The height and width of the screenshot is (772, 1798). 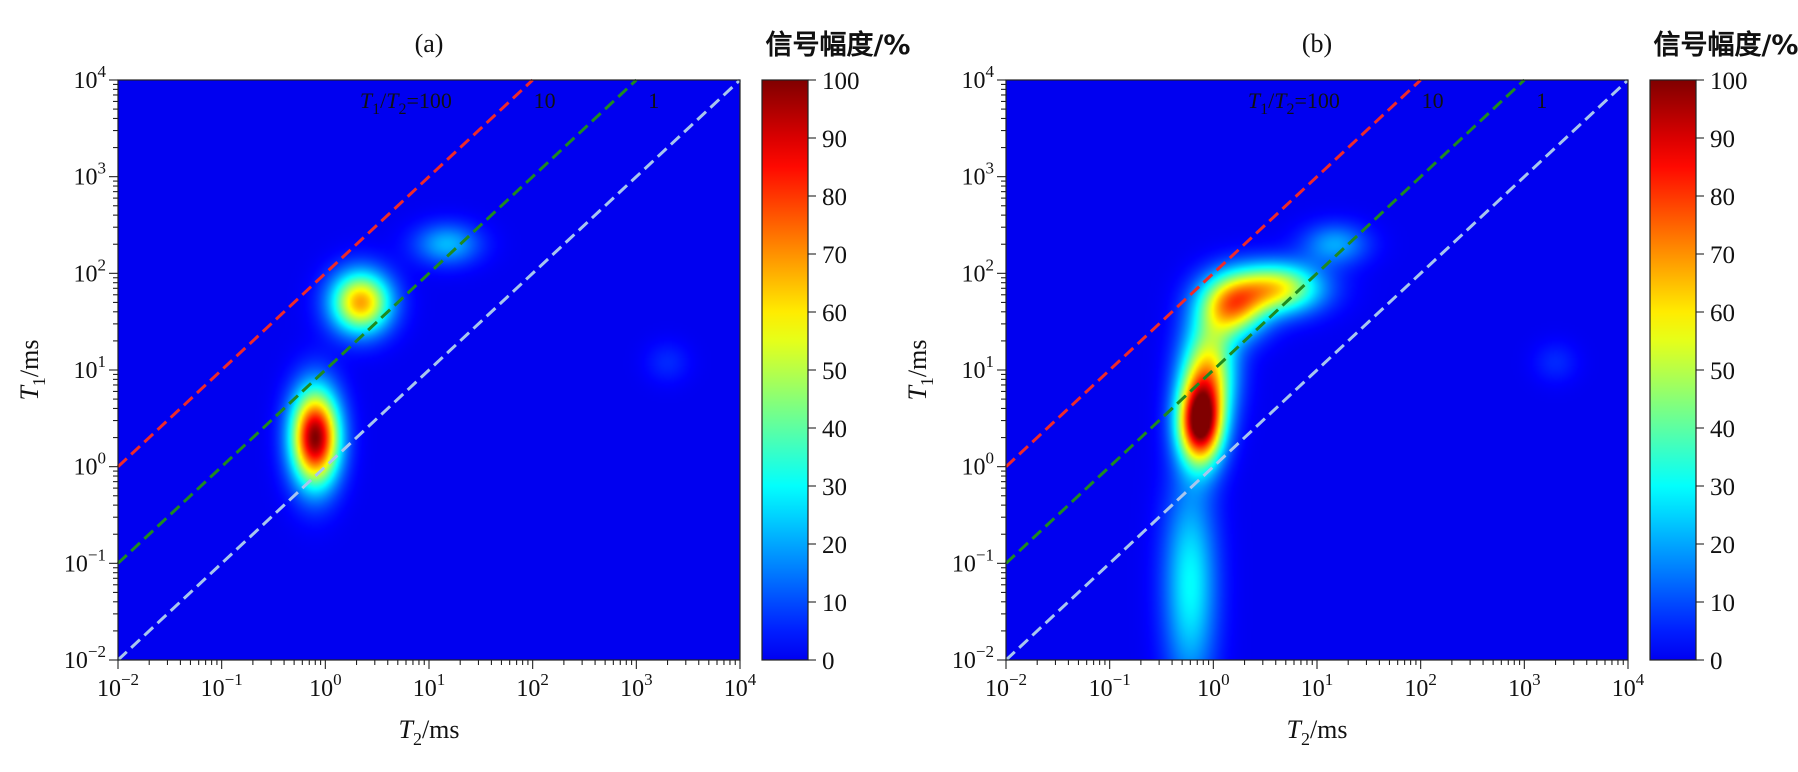 I want to click on panel-label: (b), so click(x=1317, y=43).